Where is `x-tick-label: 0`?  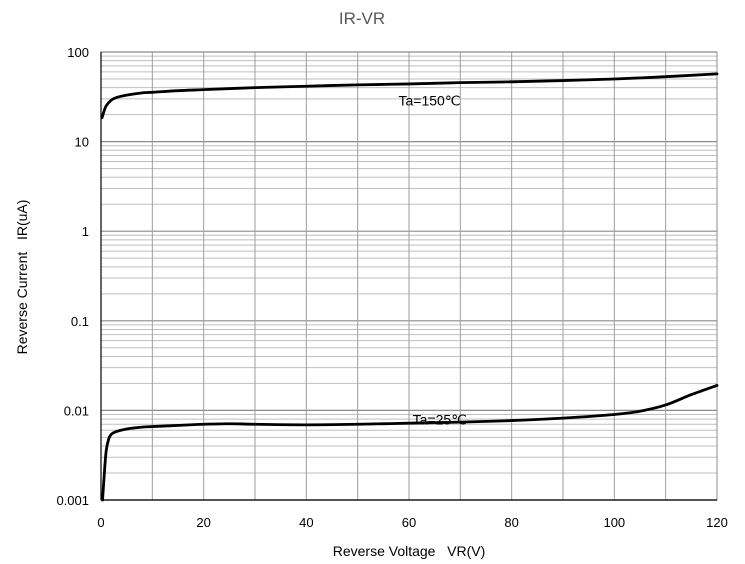
x-tick-label: 0 is located at coordinates (100, 522).